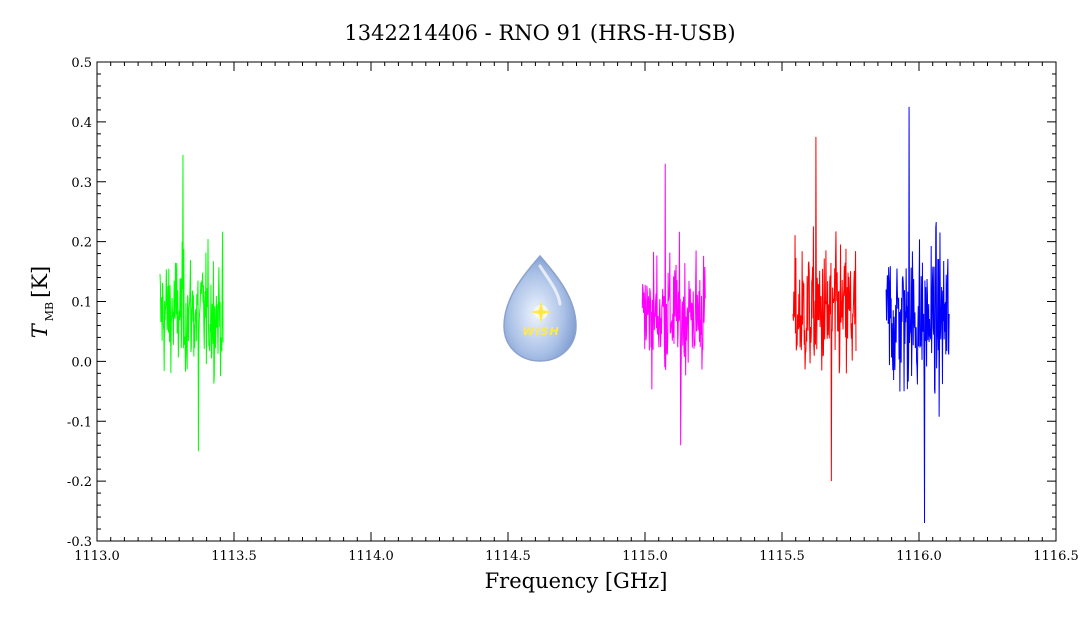 This screenshot has width=1080, height=618. Describe the element at coordinates (79, 482) in the screenshot. I see `y-tick-label: -0.2` at that location.